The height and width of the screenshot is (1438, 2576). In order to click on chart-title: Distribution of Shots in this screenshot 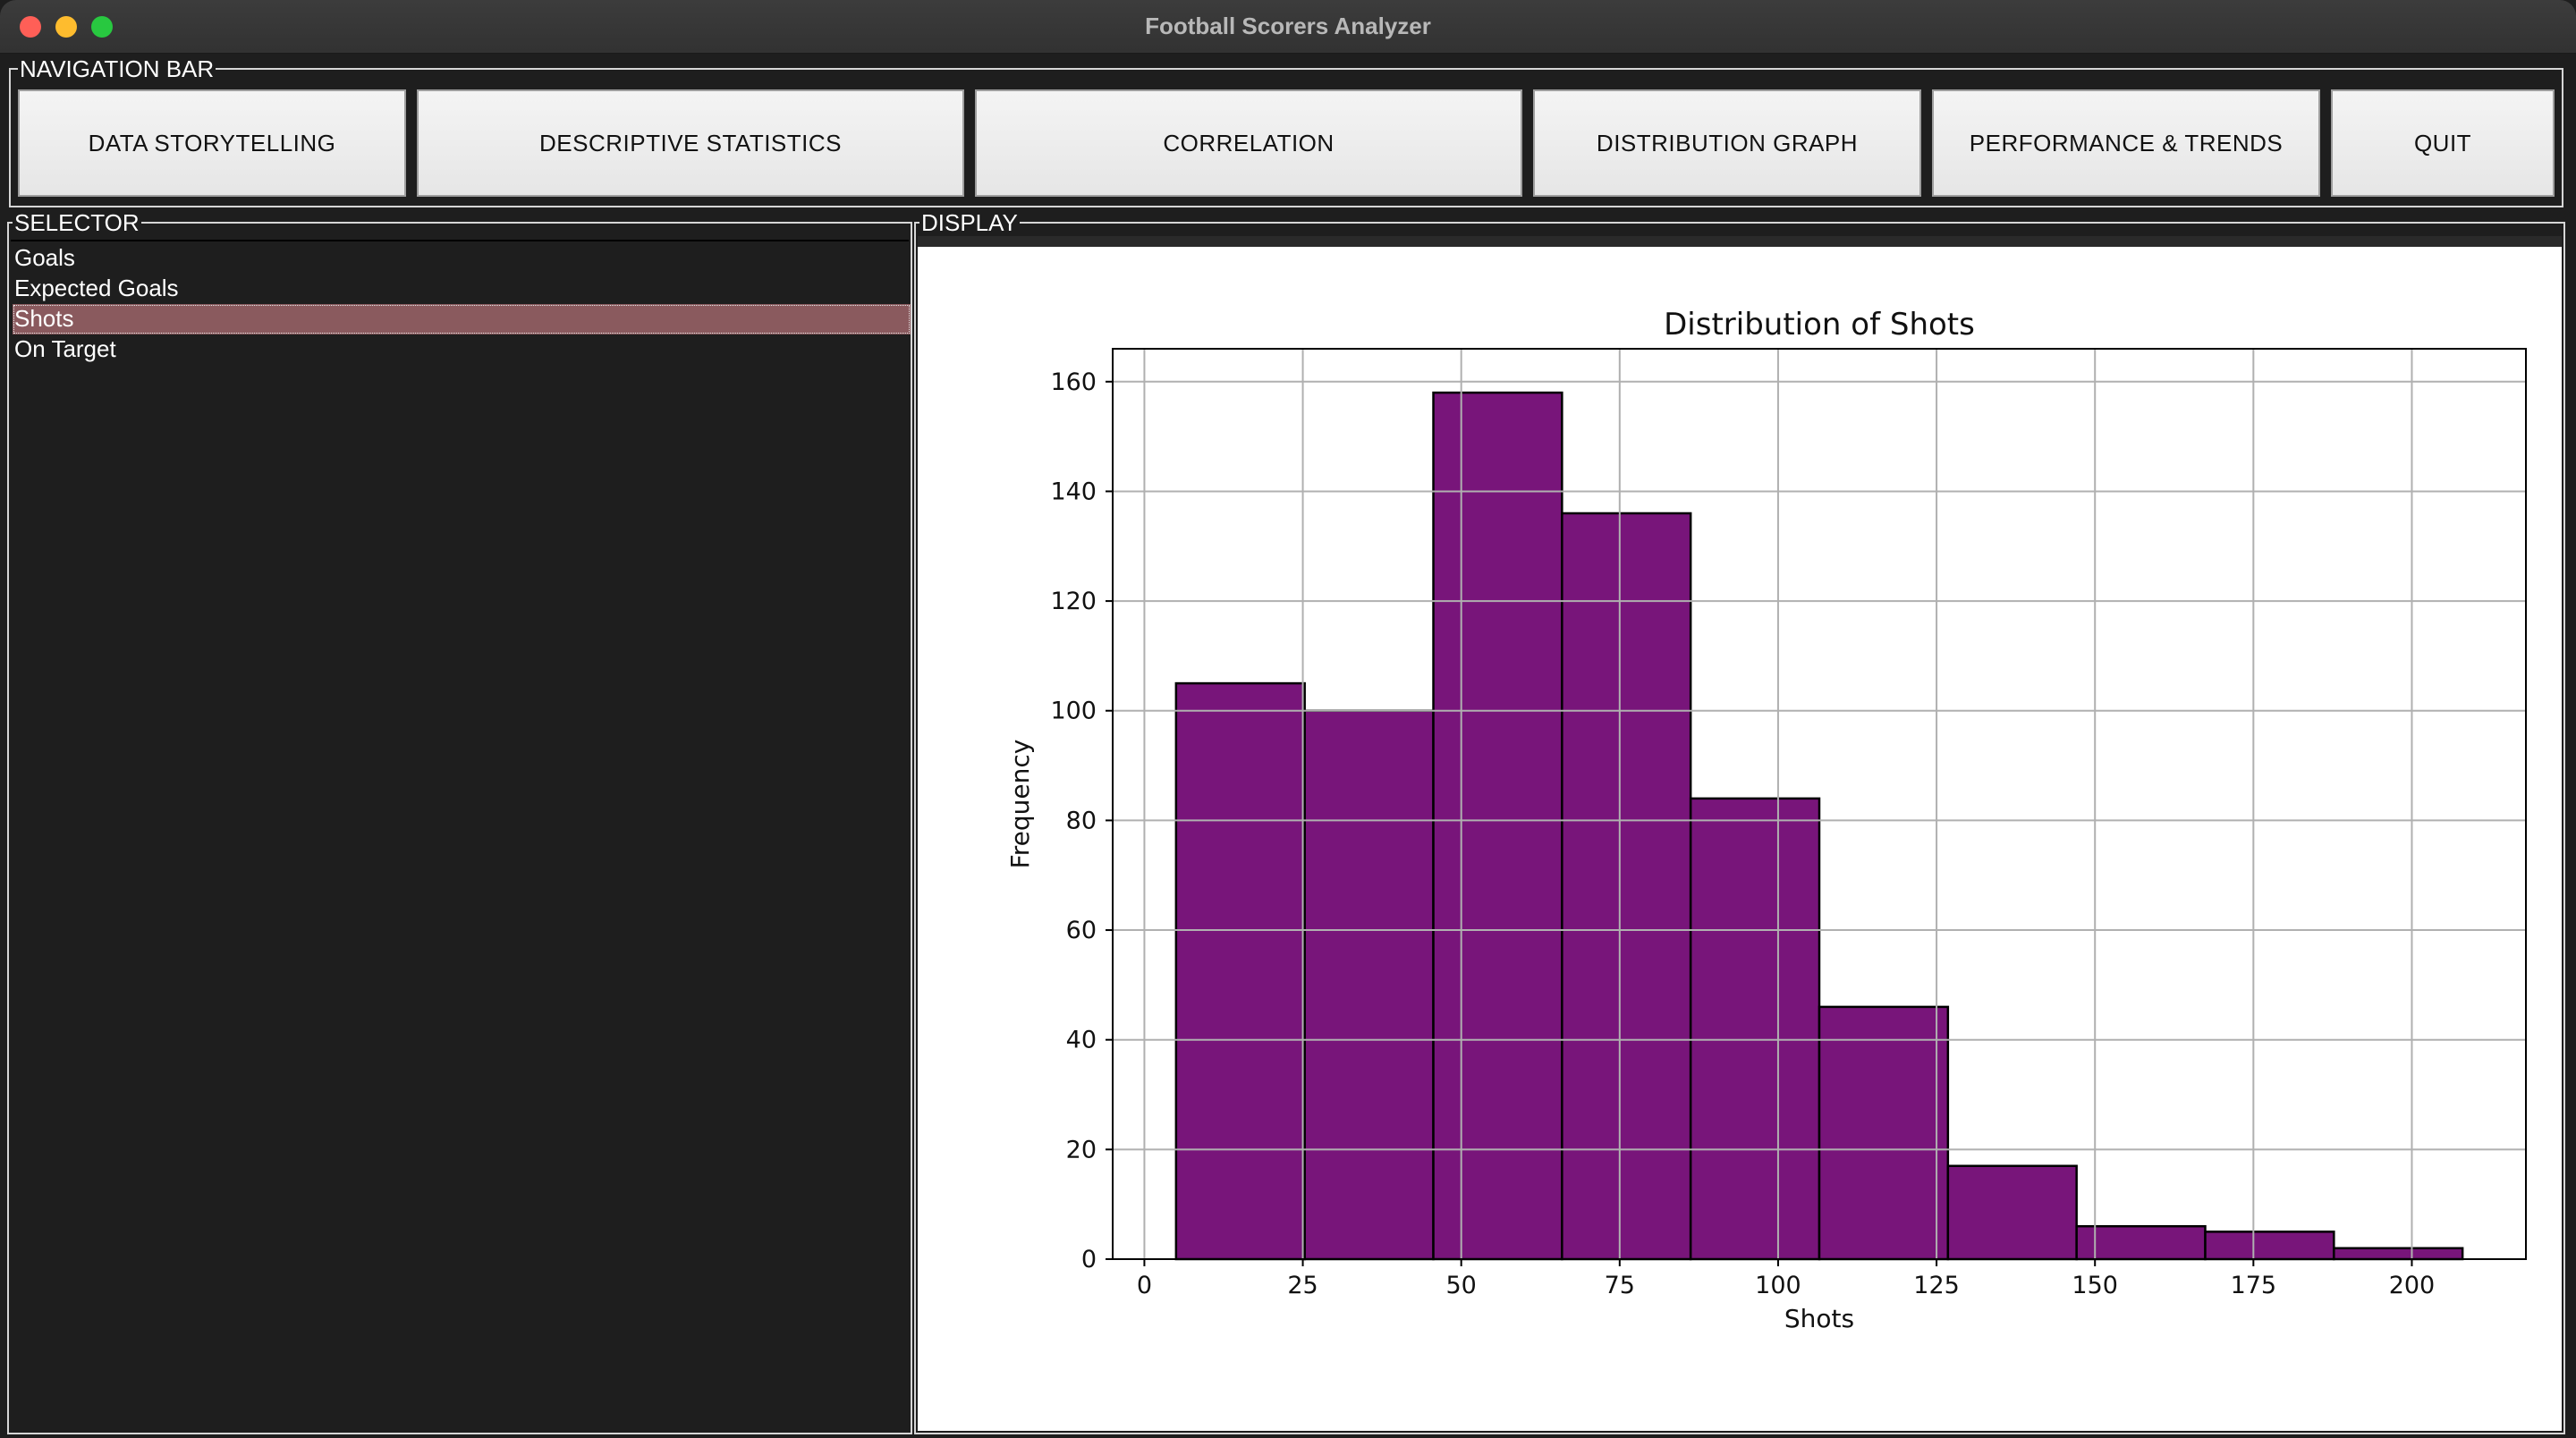, I will do `click(1819, 325)`.